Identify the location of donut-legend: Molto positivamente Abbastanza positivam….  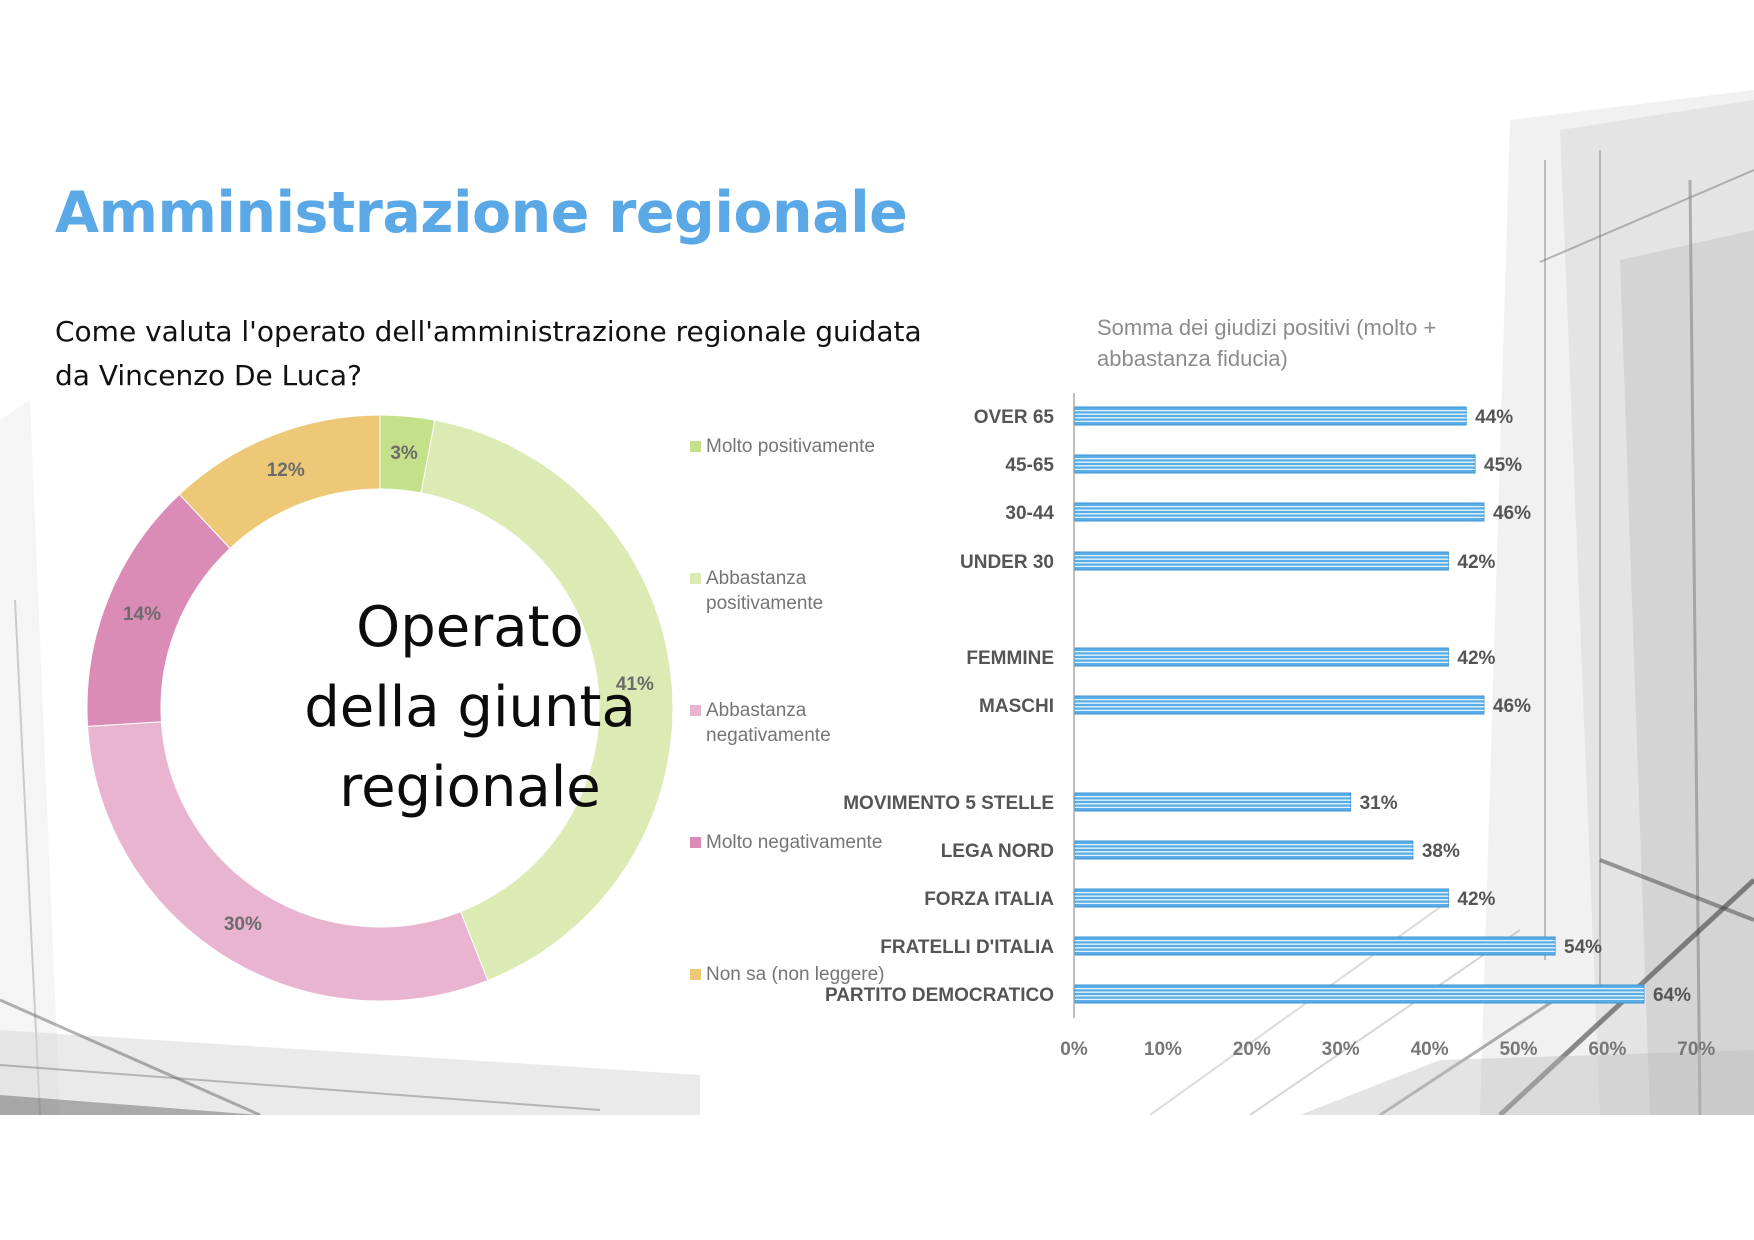
(790, 764).